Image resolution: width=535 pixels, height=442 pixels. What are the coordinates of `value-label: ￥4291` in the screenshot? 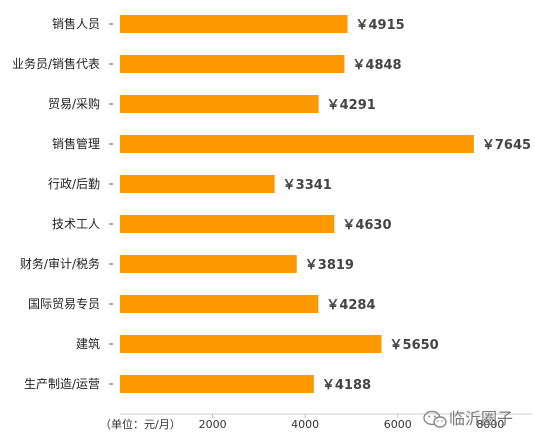 It's located at (351, 105).